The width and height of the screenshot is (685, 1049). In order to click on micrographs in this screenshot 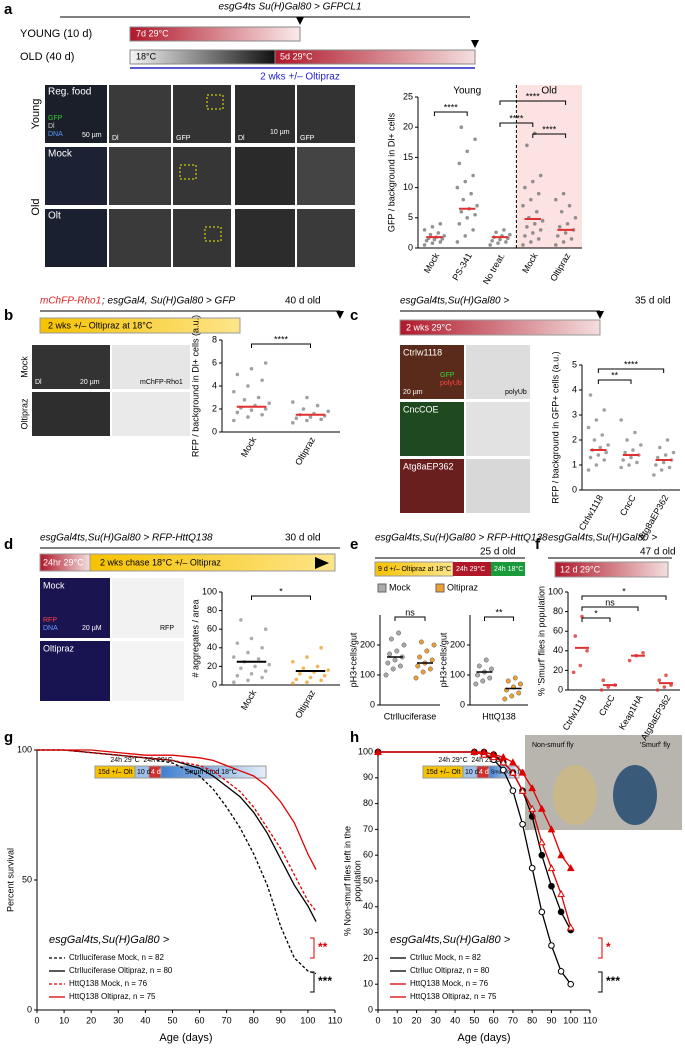, I will do `click(200, 176)`.